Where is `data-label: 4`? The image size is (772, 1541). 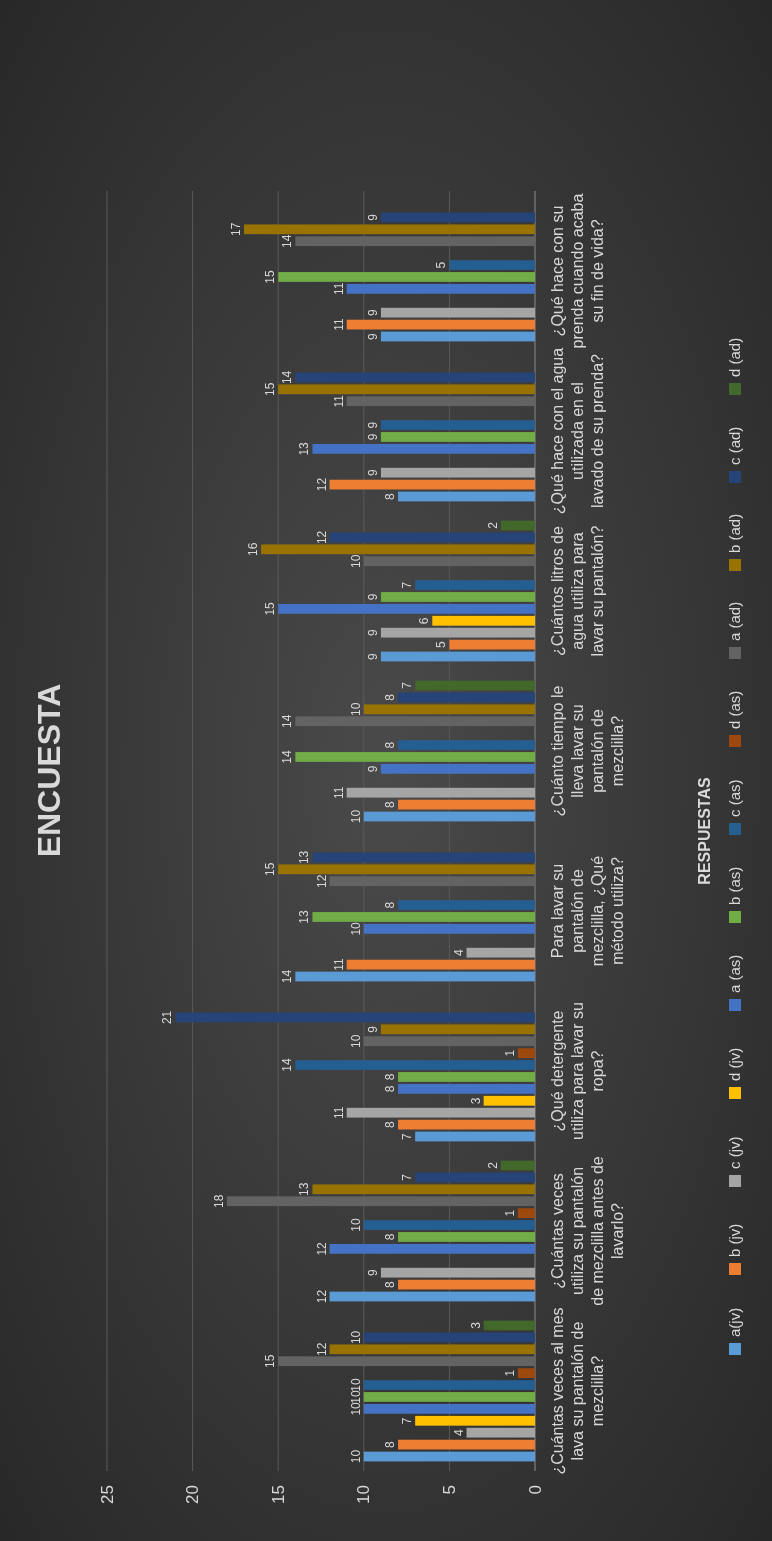 data-label: 4 is located at coordinates (458, 1433).